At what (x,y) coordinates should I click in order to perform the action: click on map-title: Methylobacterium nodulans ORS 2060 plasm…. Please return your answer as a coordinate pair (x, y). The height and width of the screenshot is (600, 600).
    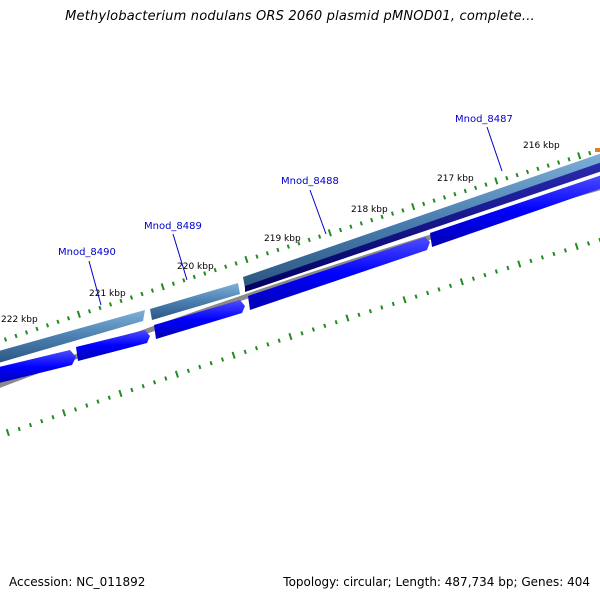
    Looking at the image, I should click on (300, 16).